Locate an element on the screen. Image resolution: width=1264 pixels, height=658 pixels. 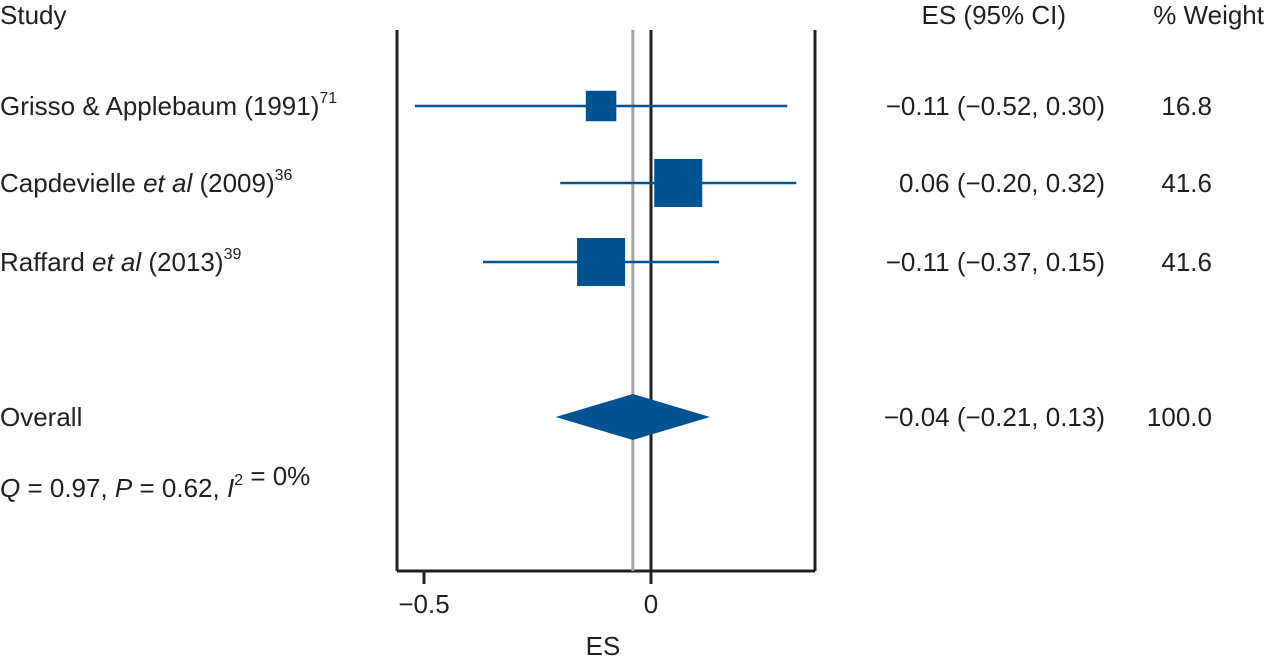
heterogeneity-stats: Q = 0.97, P = 0.62, I2 = 0% is located at coordinates (155, 482).